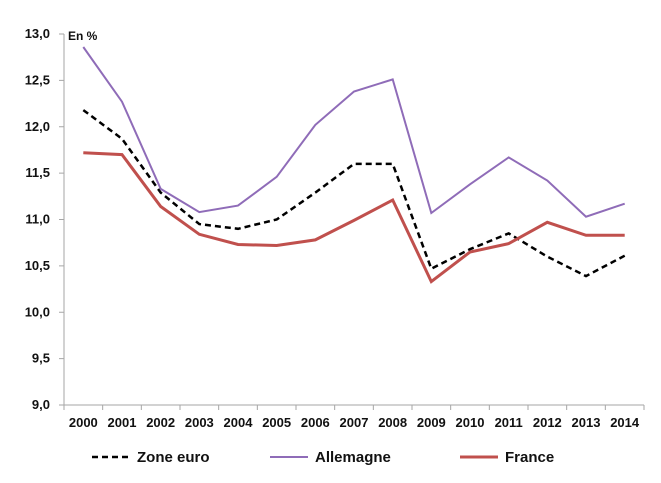 This screenshot has width=661, height=483. I want to click on y-tick-labels: 9,0 9,5 10,0 10,5 11,0 11,5 12,0 12,5 13,0, so click(44, 219).